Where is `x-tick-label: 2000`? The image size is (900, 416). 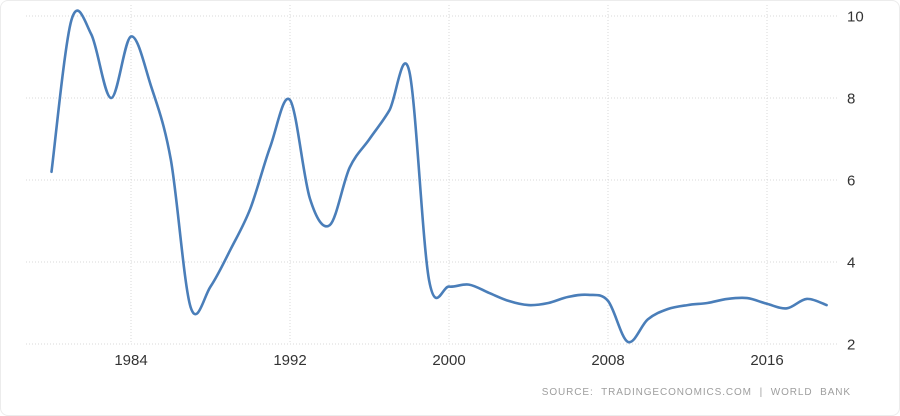 x-tick-label: 2000 is located at coordinates (448, 360).